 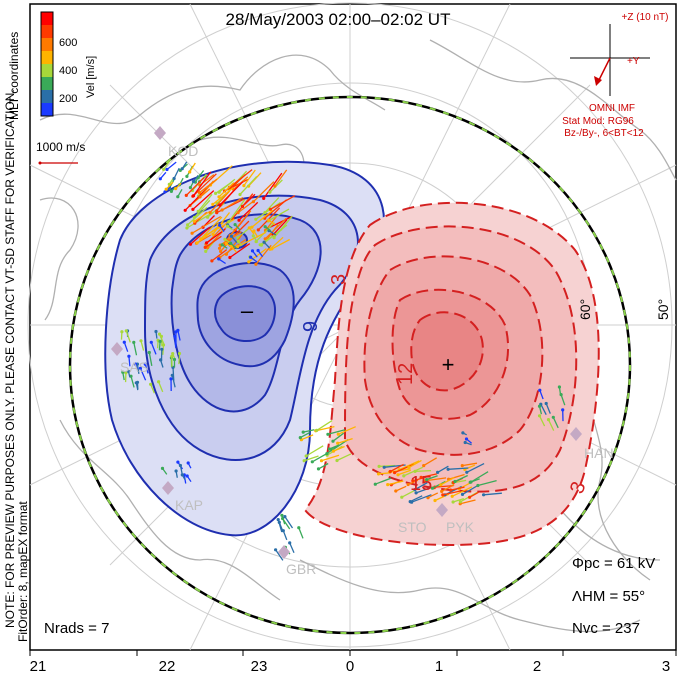 What do you see at coordinates (421, 484) in the screenshot?
I see `contour-label-15: 15` at bounding box center [421, 484].